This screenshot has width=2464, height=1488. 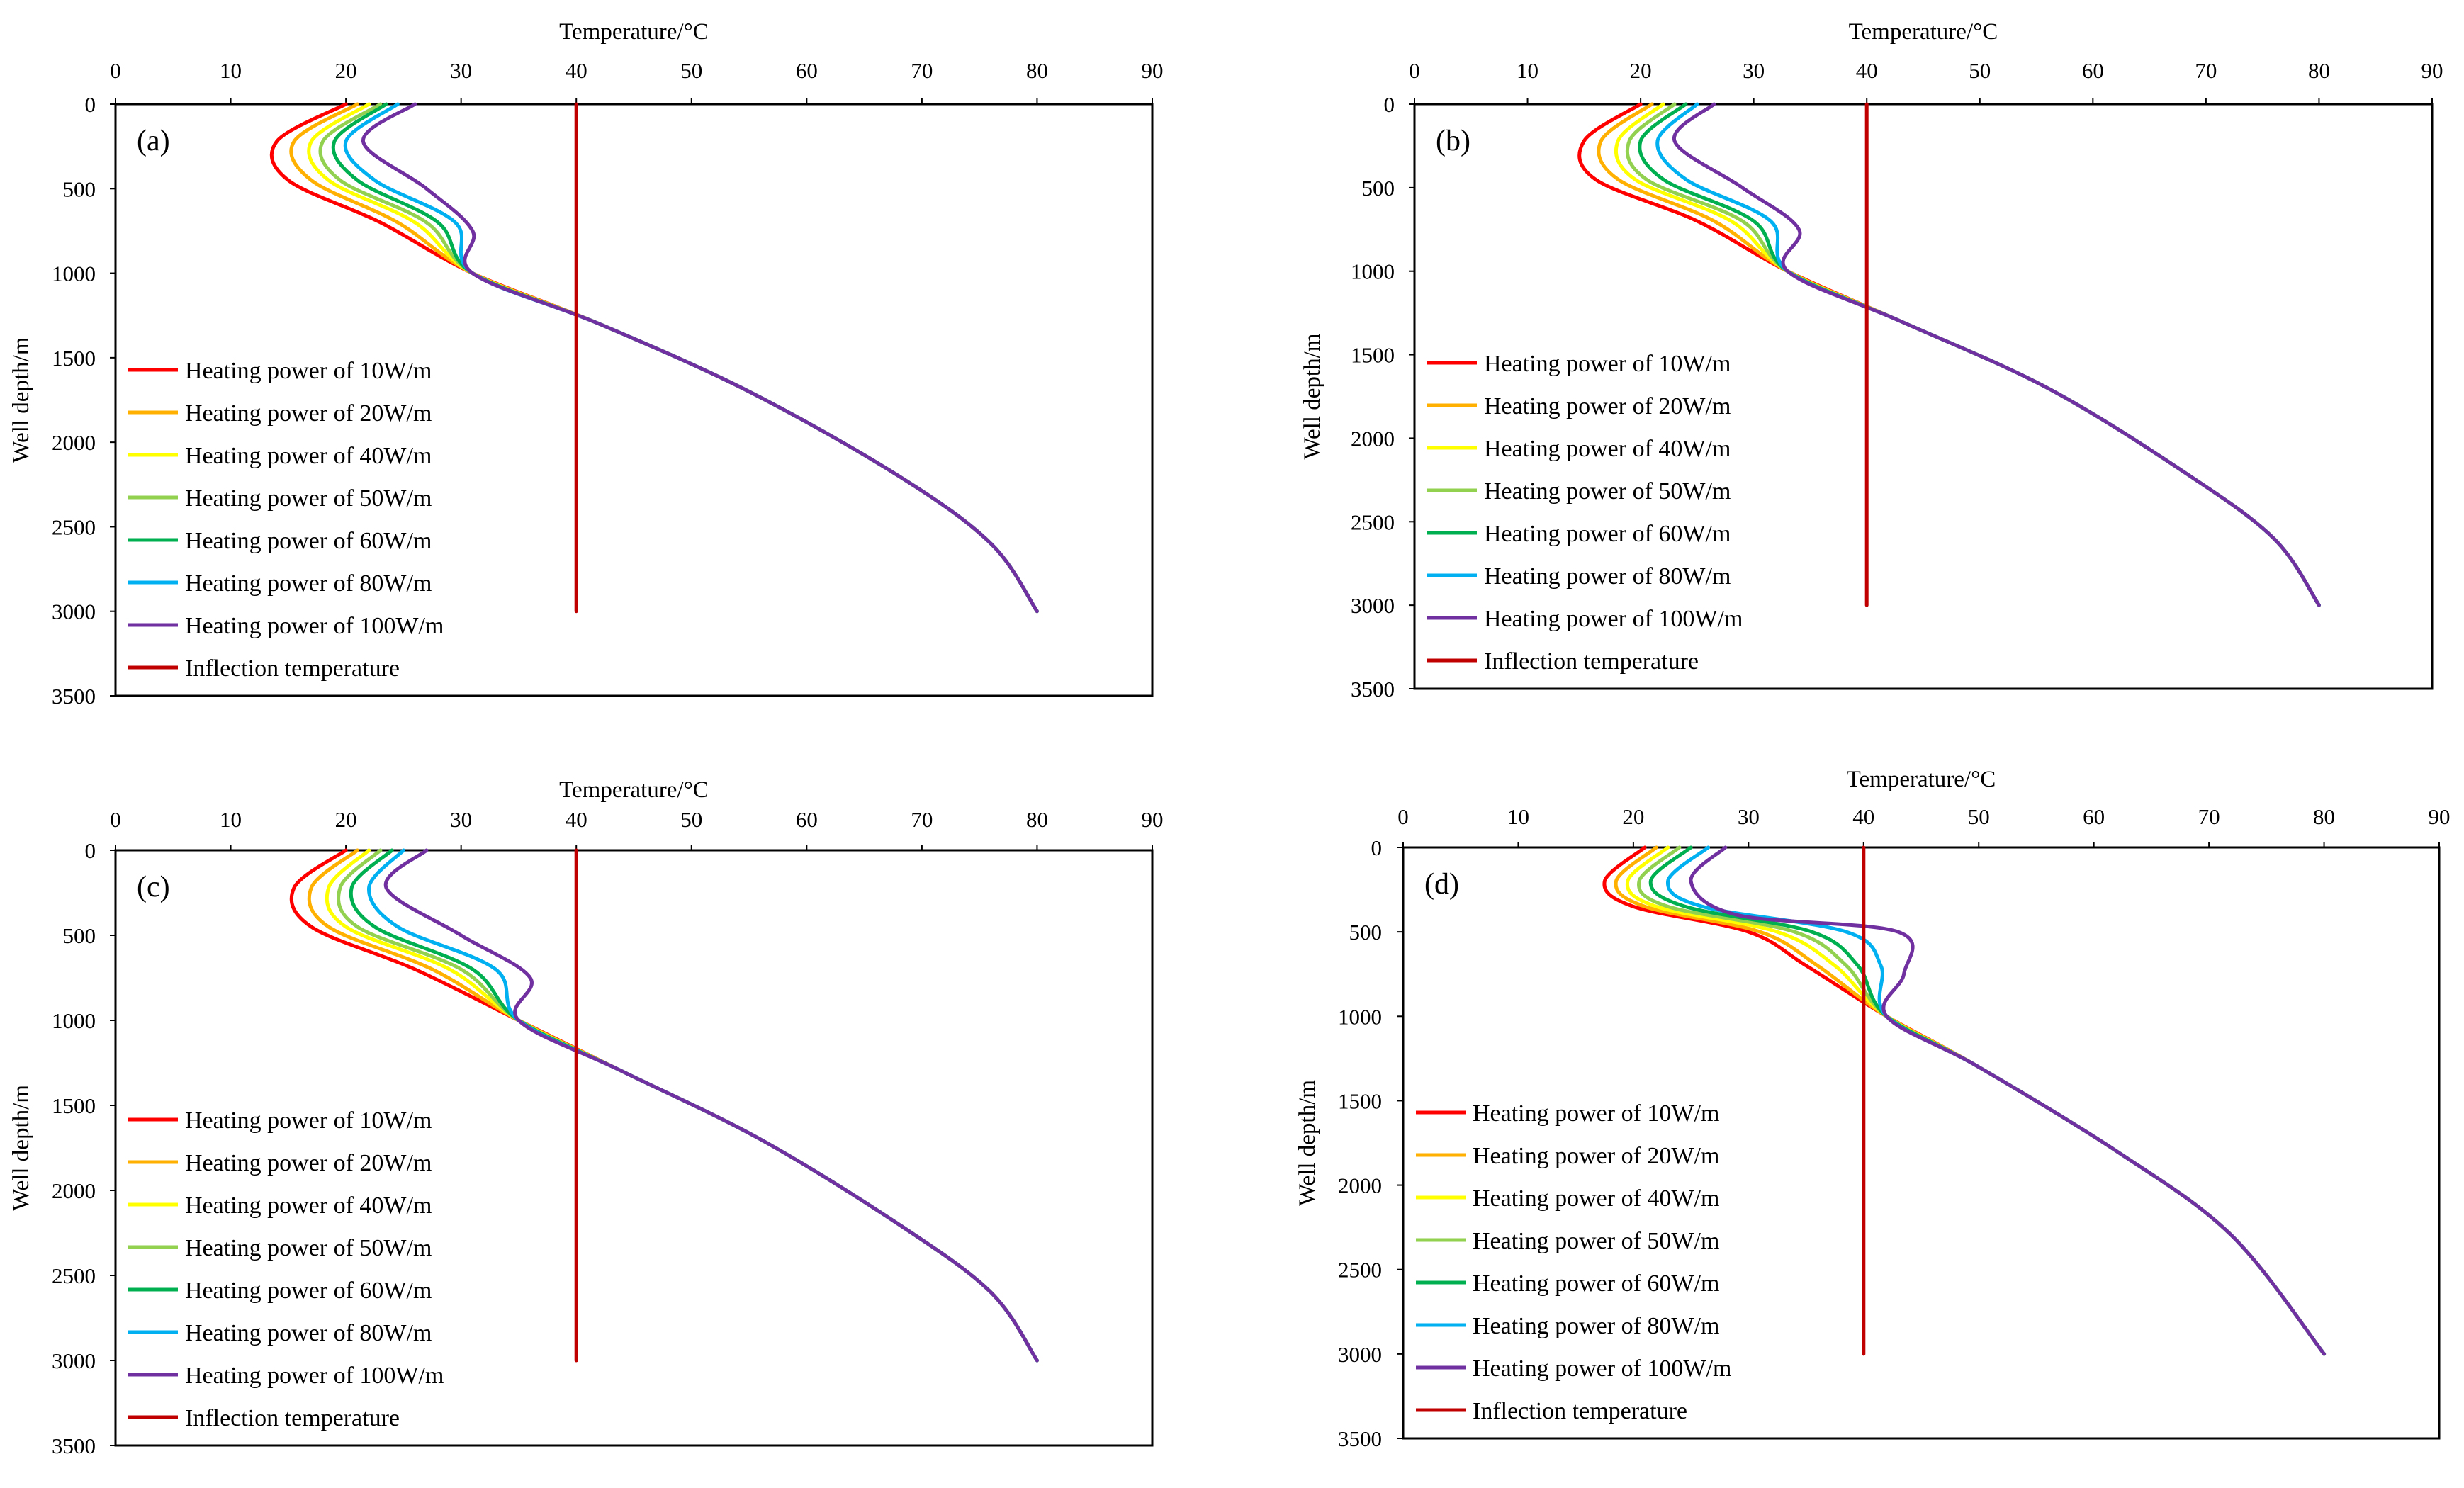 I want to click on panel-label: (d), so click(x=1441, y=884).